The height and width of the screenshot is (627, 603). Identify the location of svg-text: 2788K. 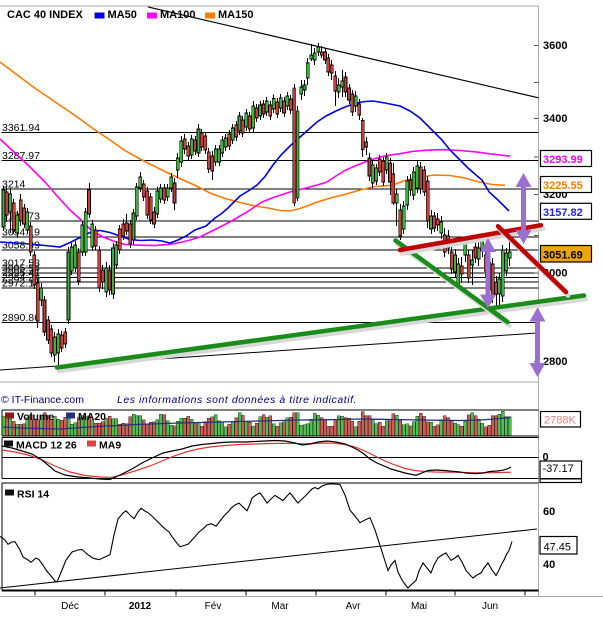
(560, 421).